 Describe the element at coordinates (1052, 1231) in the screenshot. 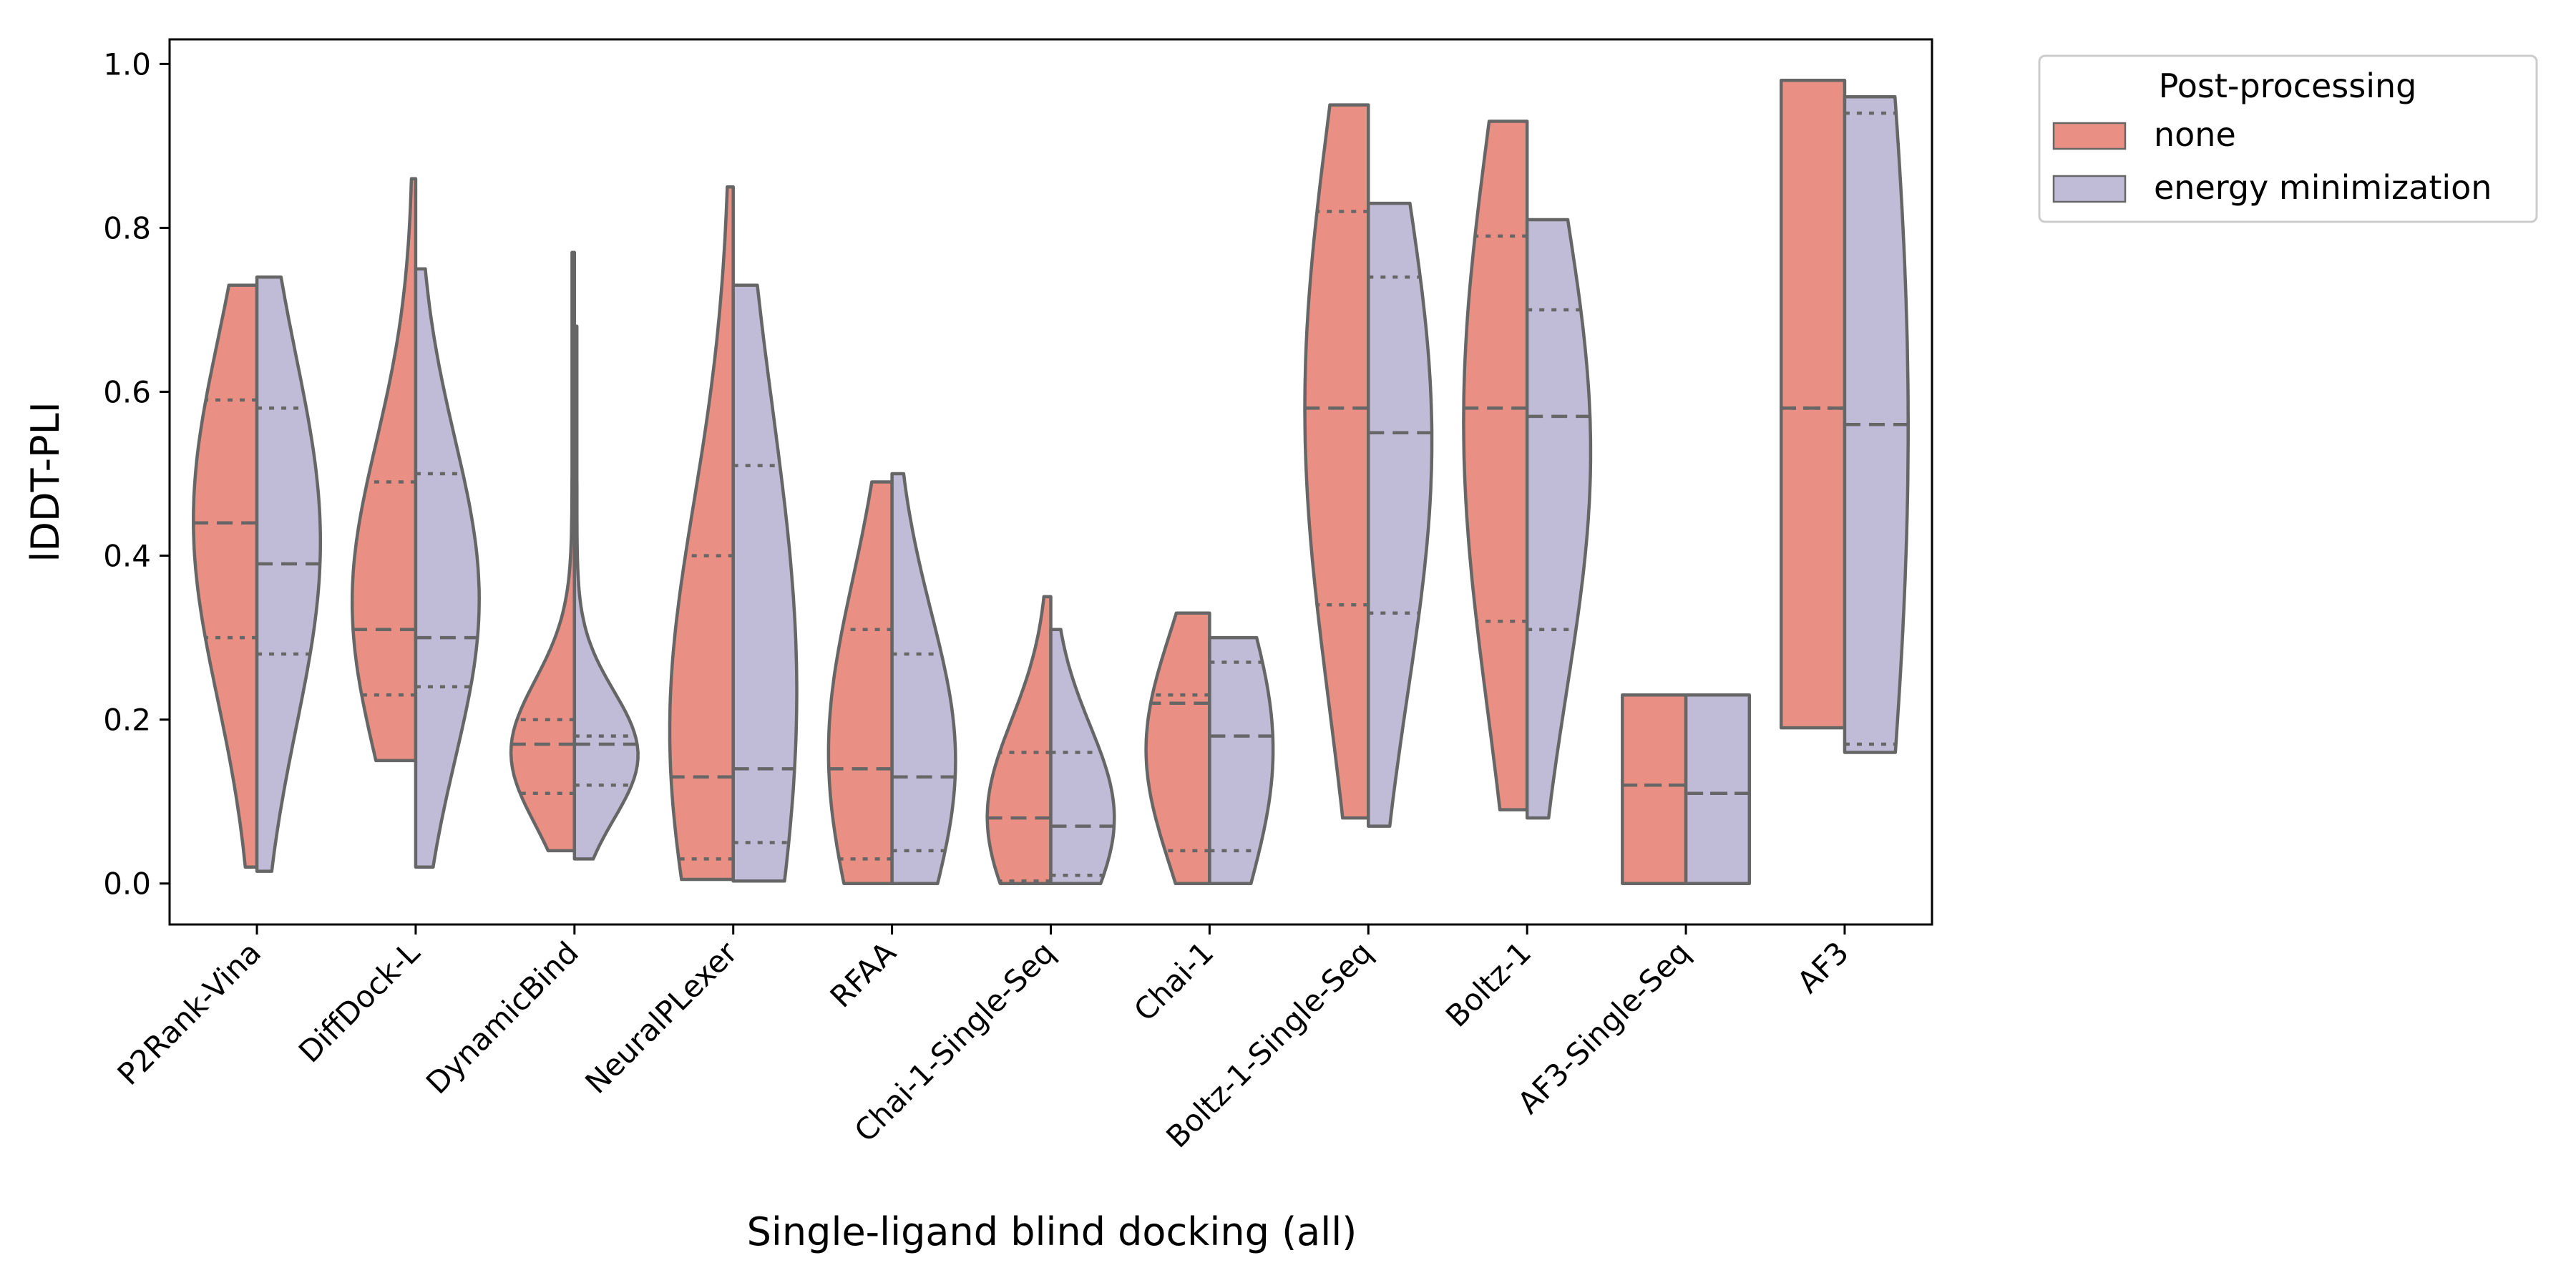

I see `x-axis-label: Single-ligand blind docking (all)` at that location.